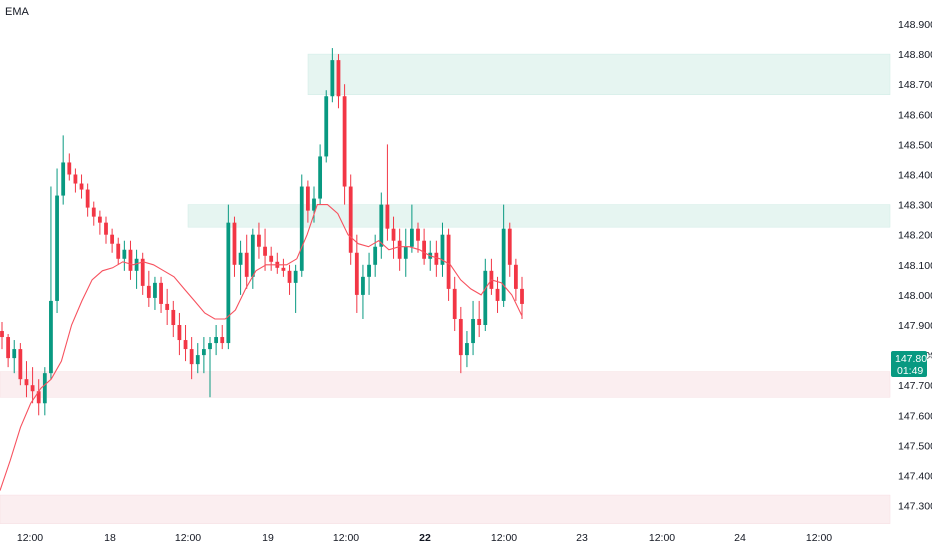 The image size is (932, 550). Describe the element at coordinates (915, 206) in the screenshot. I see `price-tick-label: 148.300` at that location.